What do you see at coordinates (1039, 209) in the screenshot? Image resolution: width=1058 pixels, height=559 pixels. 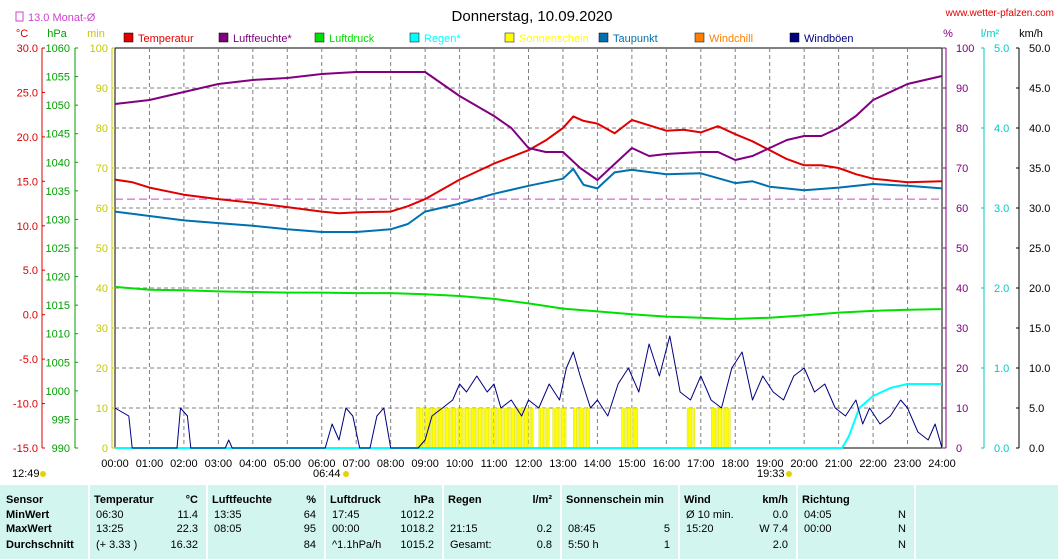 I see `axis-tick-label: 30.0` at bounding box center [1039, 209].